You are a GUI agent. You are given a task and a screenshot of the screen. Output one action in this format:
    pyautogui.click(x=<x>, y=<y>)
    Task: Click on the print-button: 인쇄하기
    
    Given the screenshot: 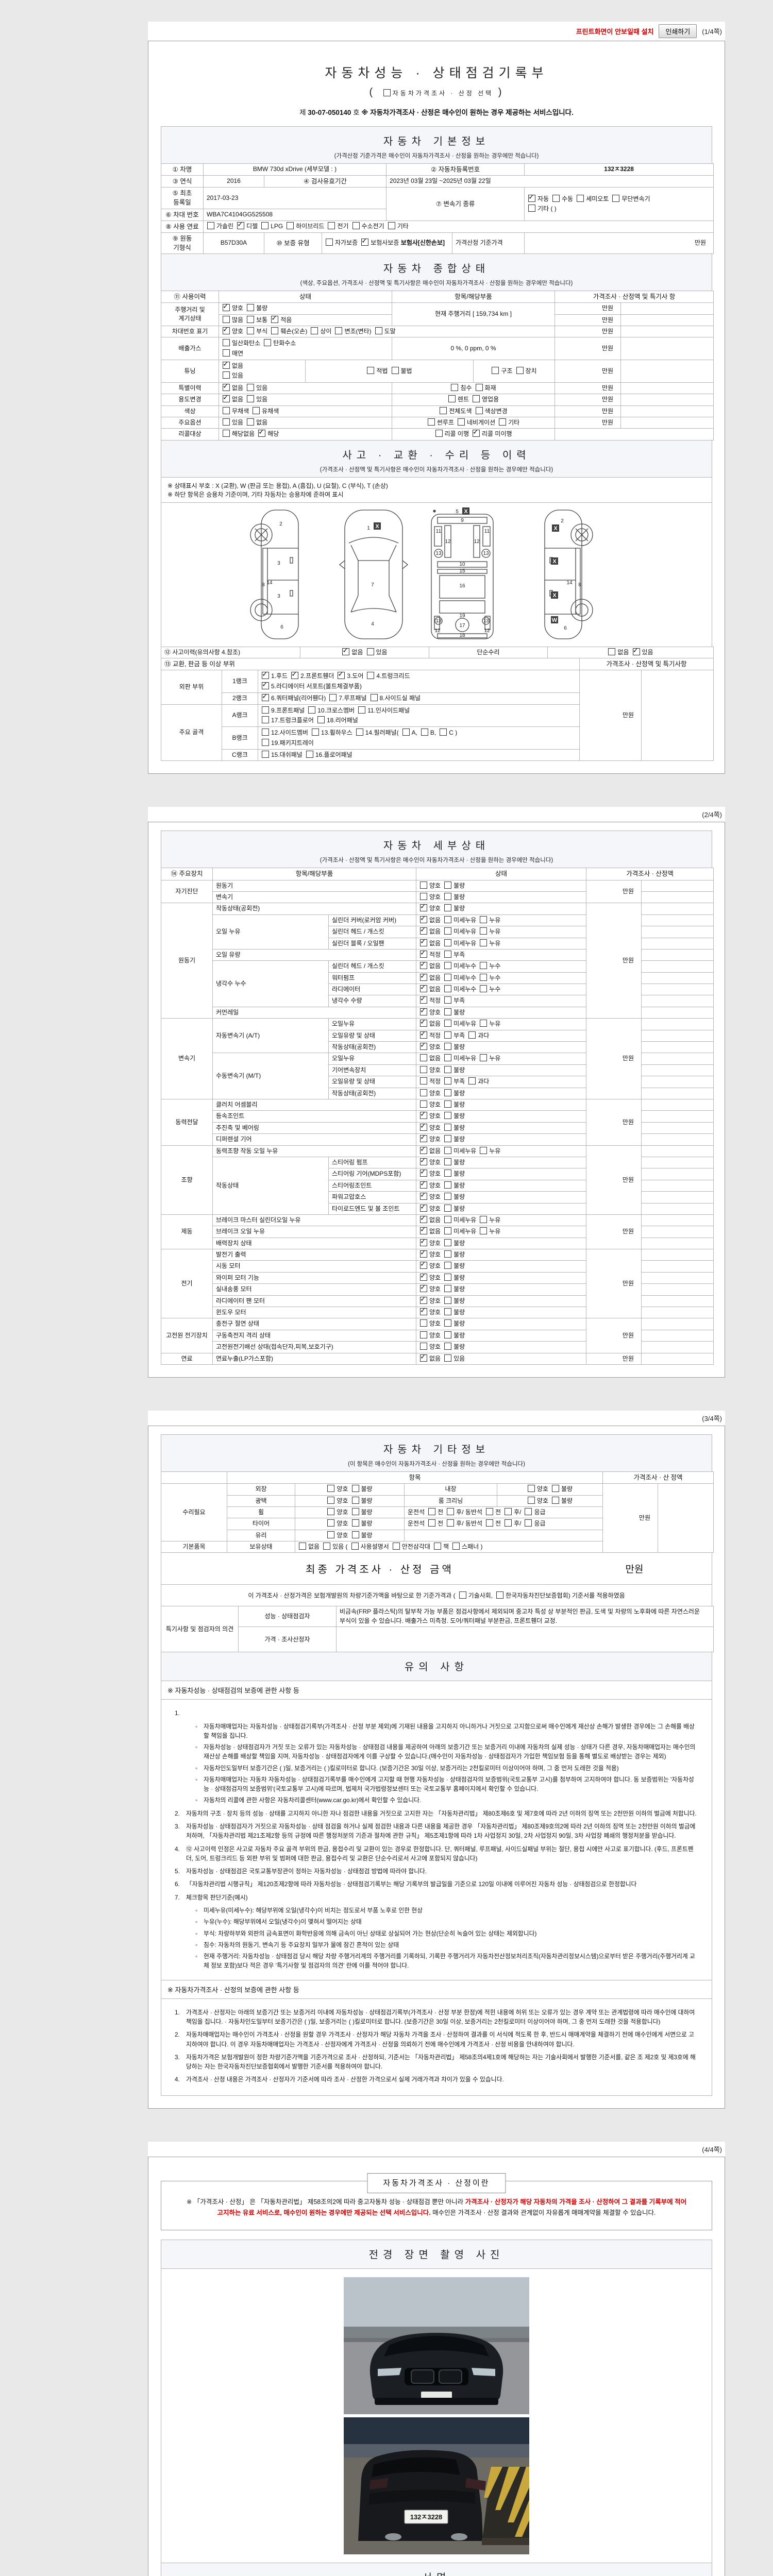 What is the action you would take?
    pyautogui.click(x=678, y=31)
    